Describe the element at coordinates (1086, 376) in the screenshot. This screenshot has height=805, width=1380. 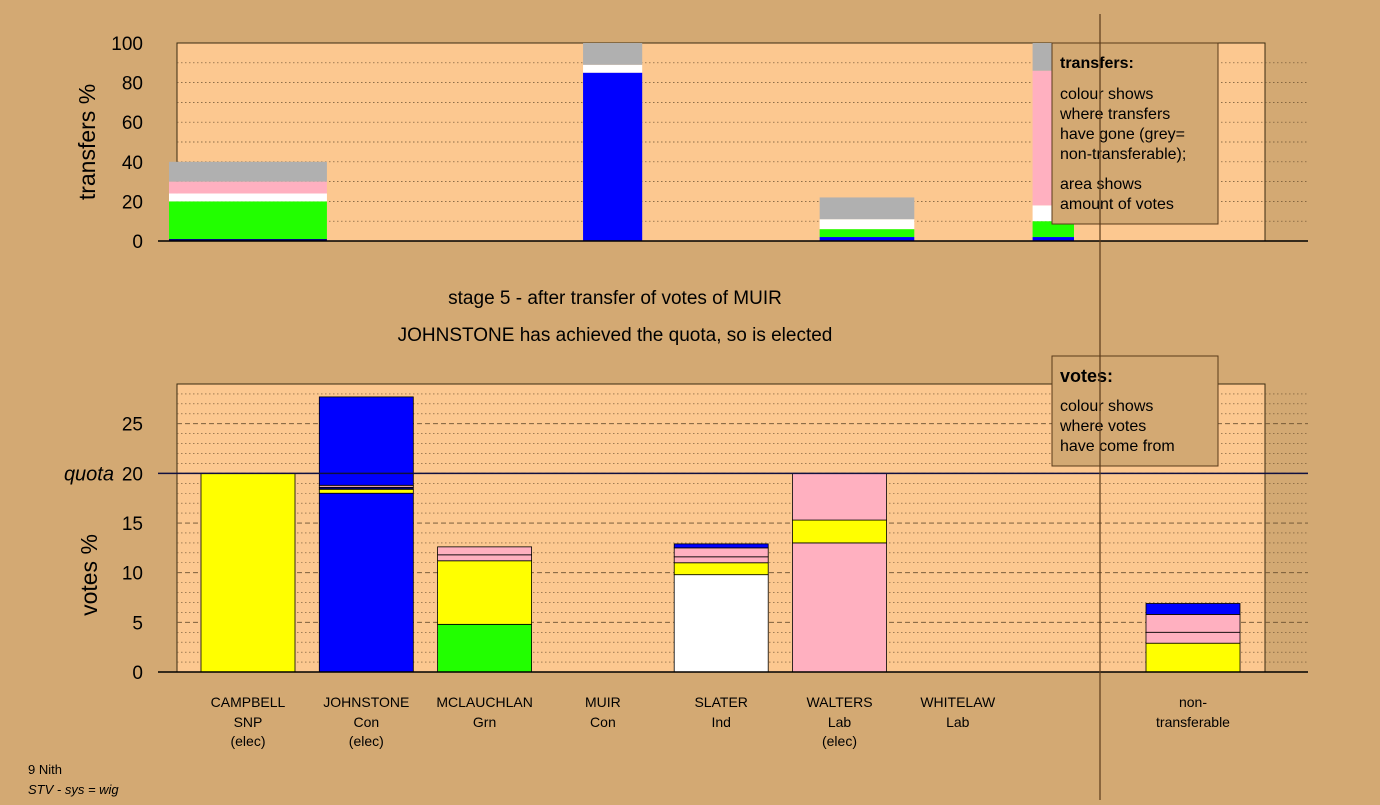
I see `votes-legend-title: votes:` at that location.